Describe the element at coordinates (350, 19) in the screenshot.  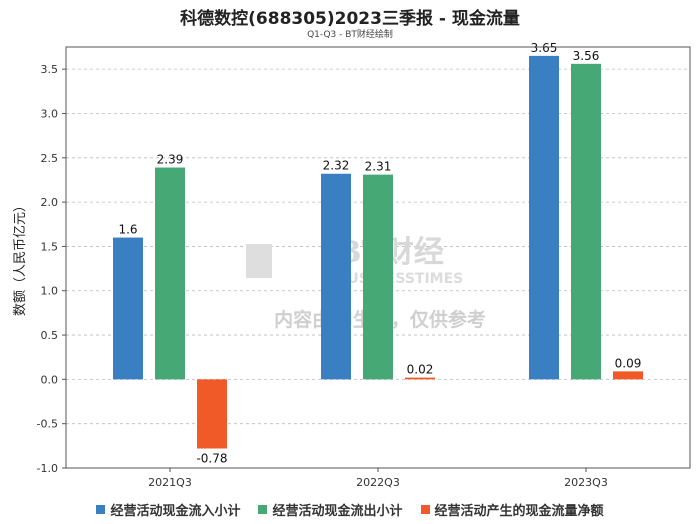
I see `chart-title: 科德数控(688305)2023三季报 - 现金流量` at that location.